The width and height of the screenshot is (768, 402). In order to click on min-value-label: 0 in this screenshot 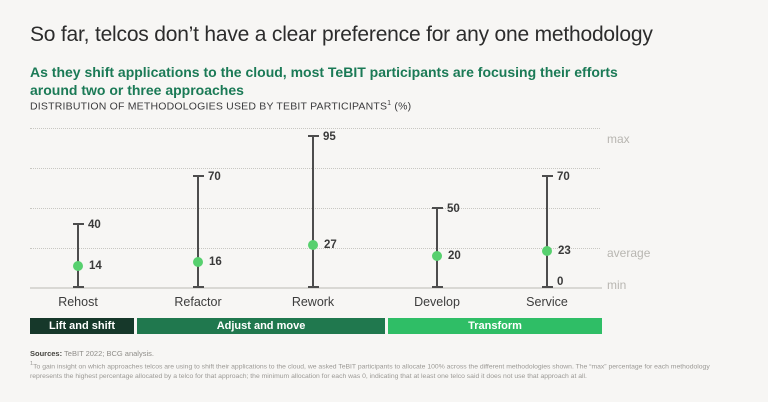, I will do `click(560, 282)`.